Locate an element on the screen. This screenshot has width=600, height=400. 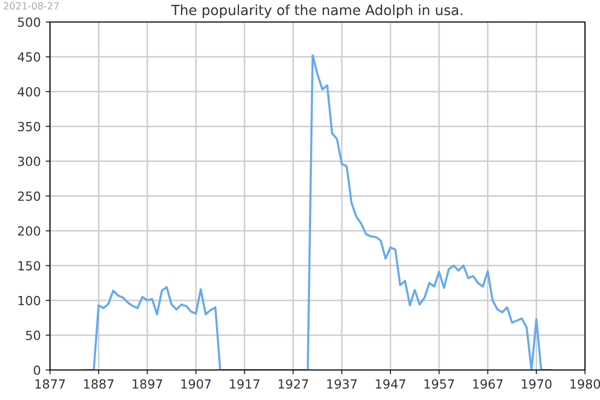
x-tick-label: 1967 is located at coordinates (488, 384).